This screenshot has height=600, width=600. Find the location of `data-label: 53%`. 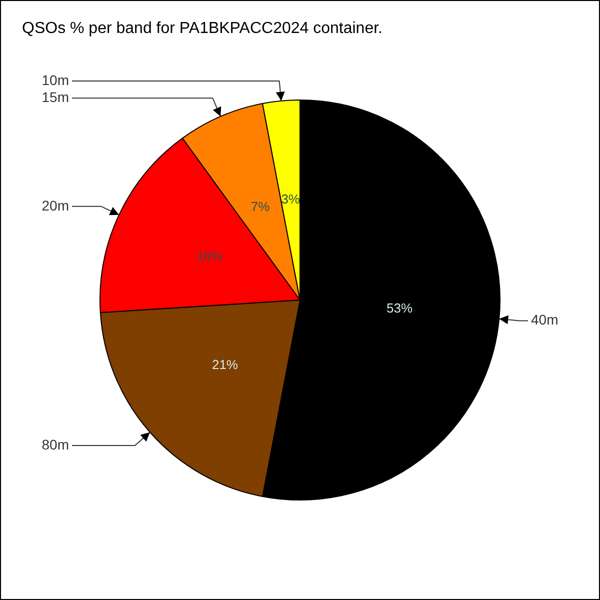

data-label: 53% is located at coordinates (399, 308).